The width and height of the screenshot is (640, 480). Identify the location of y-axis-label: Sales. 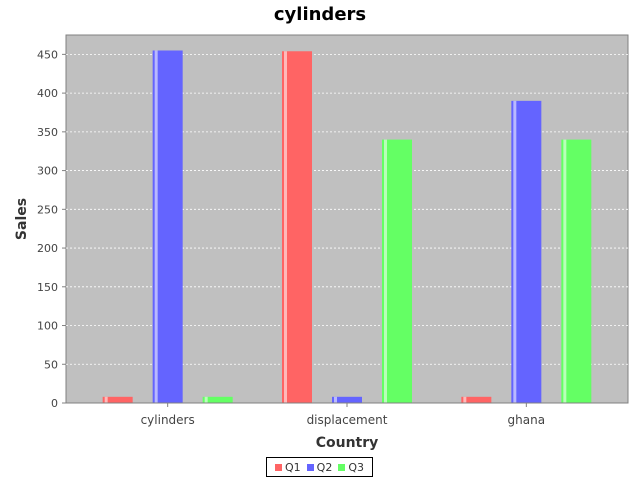
(22, 219).